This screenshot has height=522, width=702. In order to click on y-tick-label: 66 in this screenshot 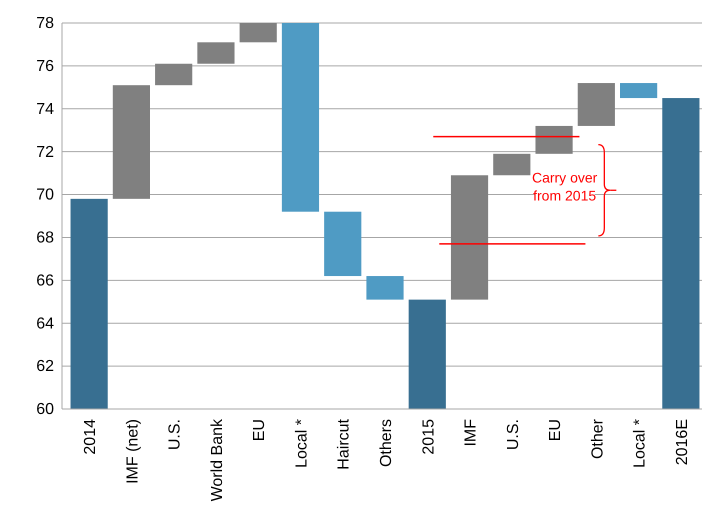, I will do `click(45, 281)`.